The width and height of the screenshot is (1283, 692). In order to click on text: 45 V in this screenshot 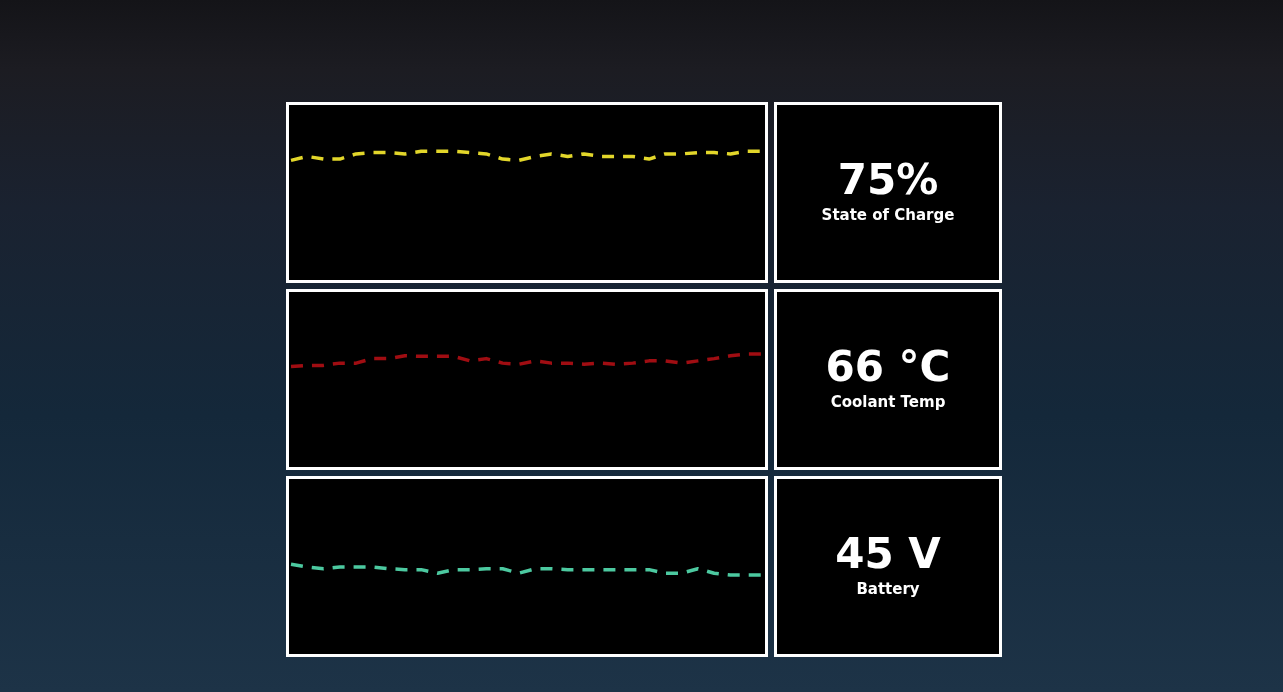, I will do `click(888, 553)`.